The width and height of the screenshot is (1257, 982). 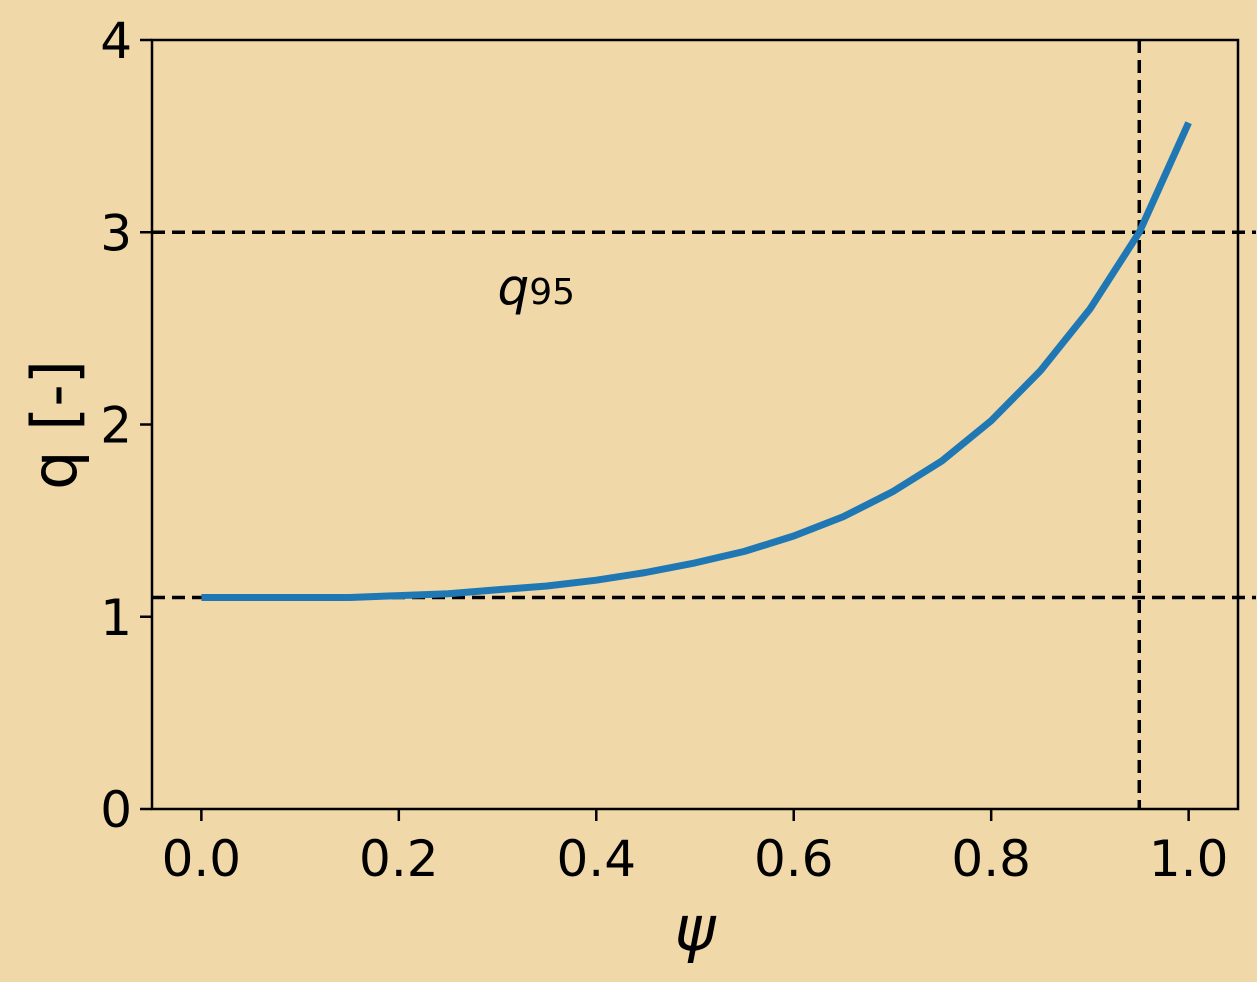 I want to click on x-tick-label-2: 0.4, so click(x=597, y=859).